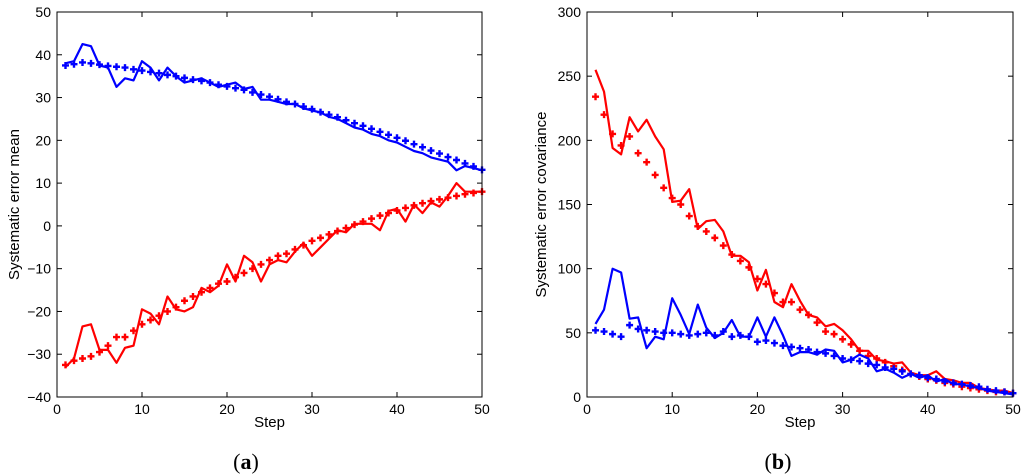  I want to click on y-tick-label-a: 10, so click(43, 183).